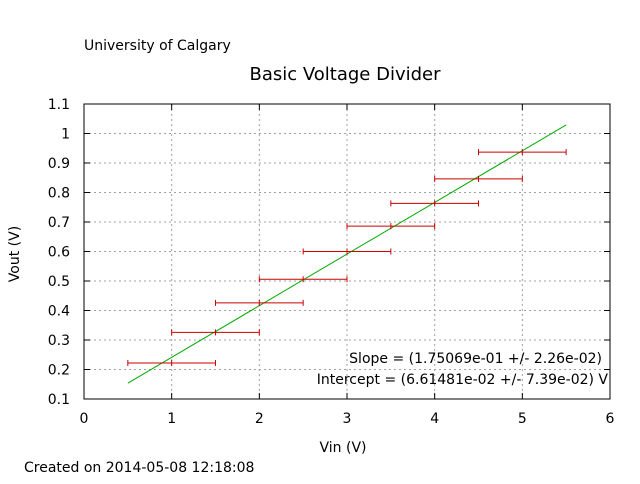  What do you see at coordinates (59, 371) in the screenshot?
I see `y-tick-label: 0.2` at bounding box center [59, 371].